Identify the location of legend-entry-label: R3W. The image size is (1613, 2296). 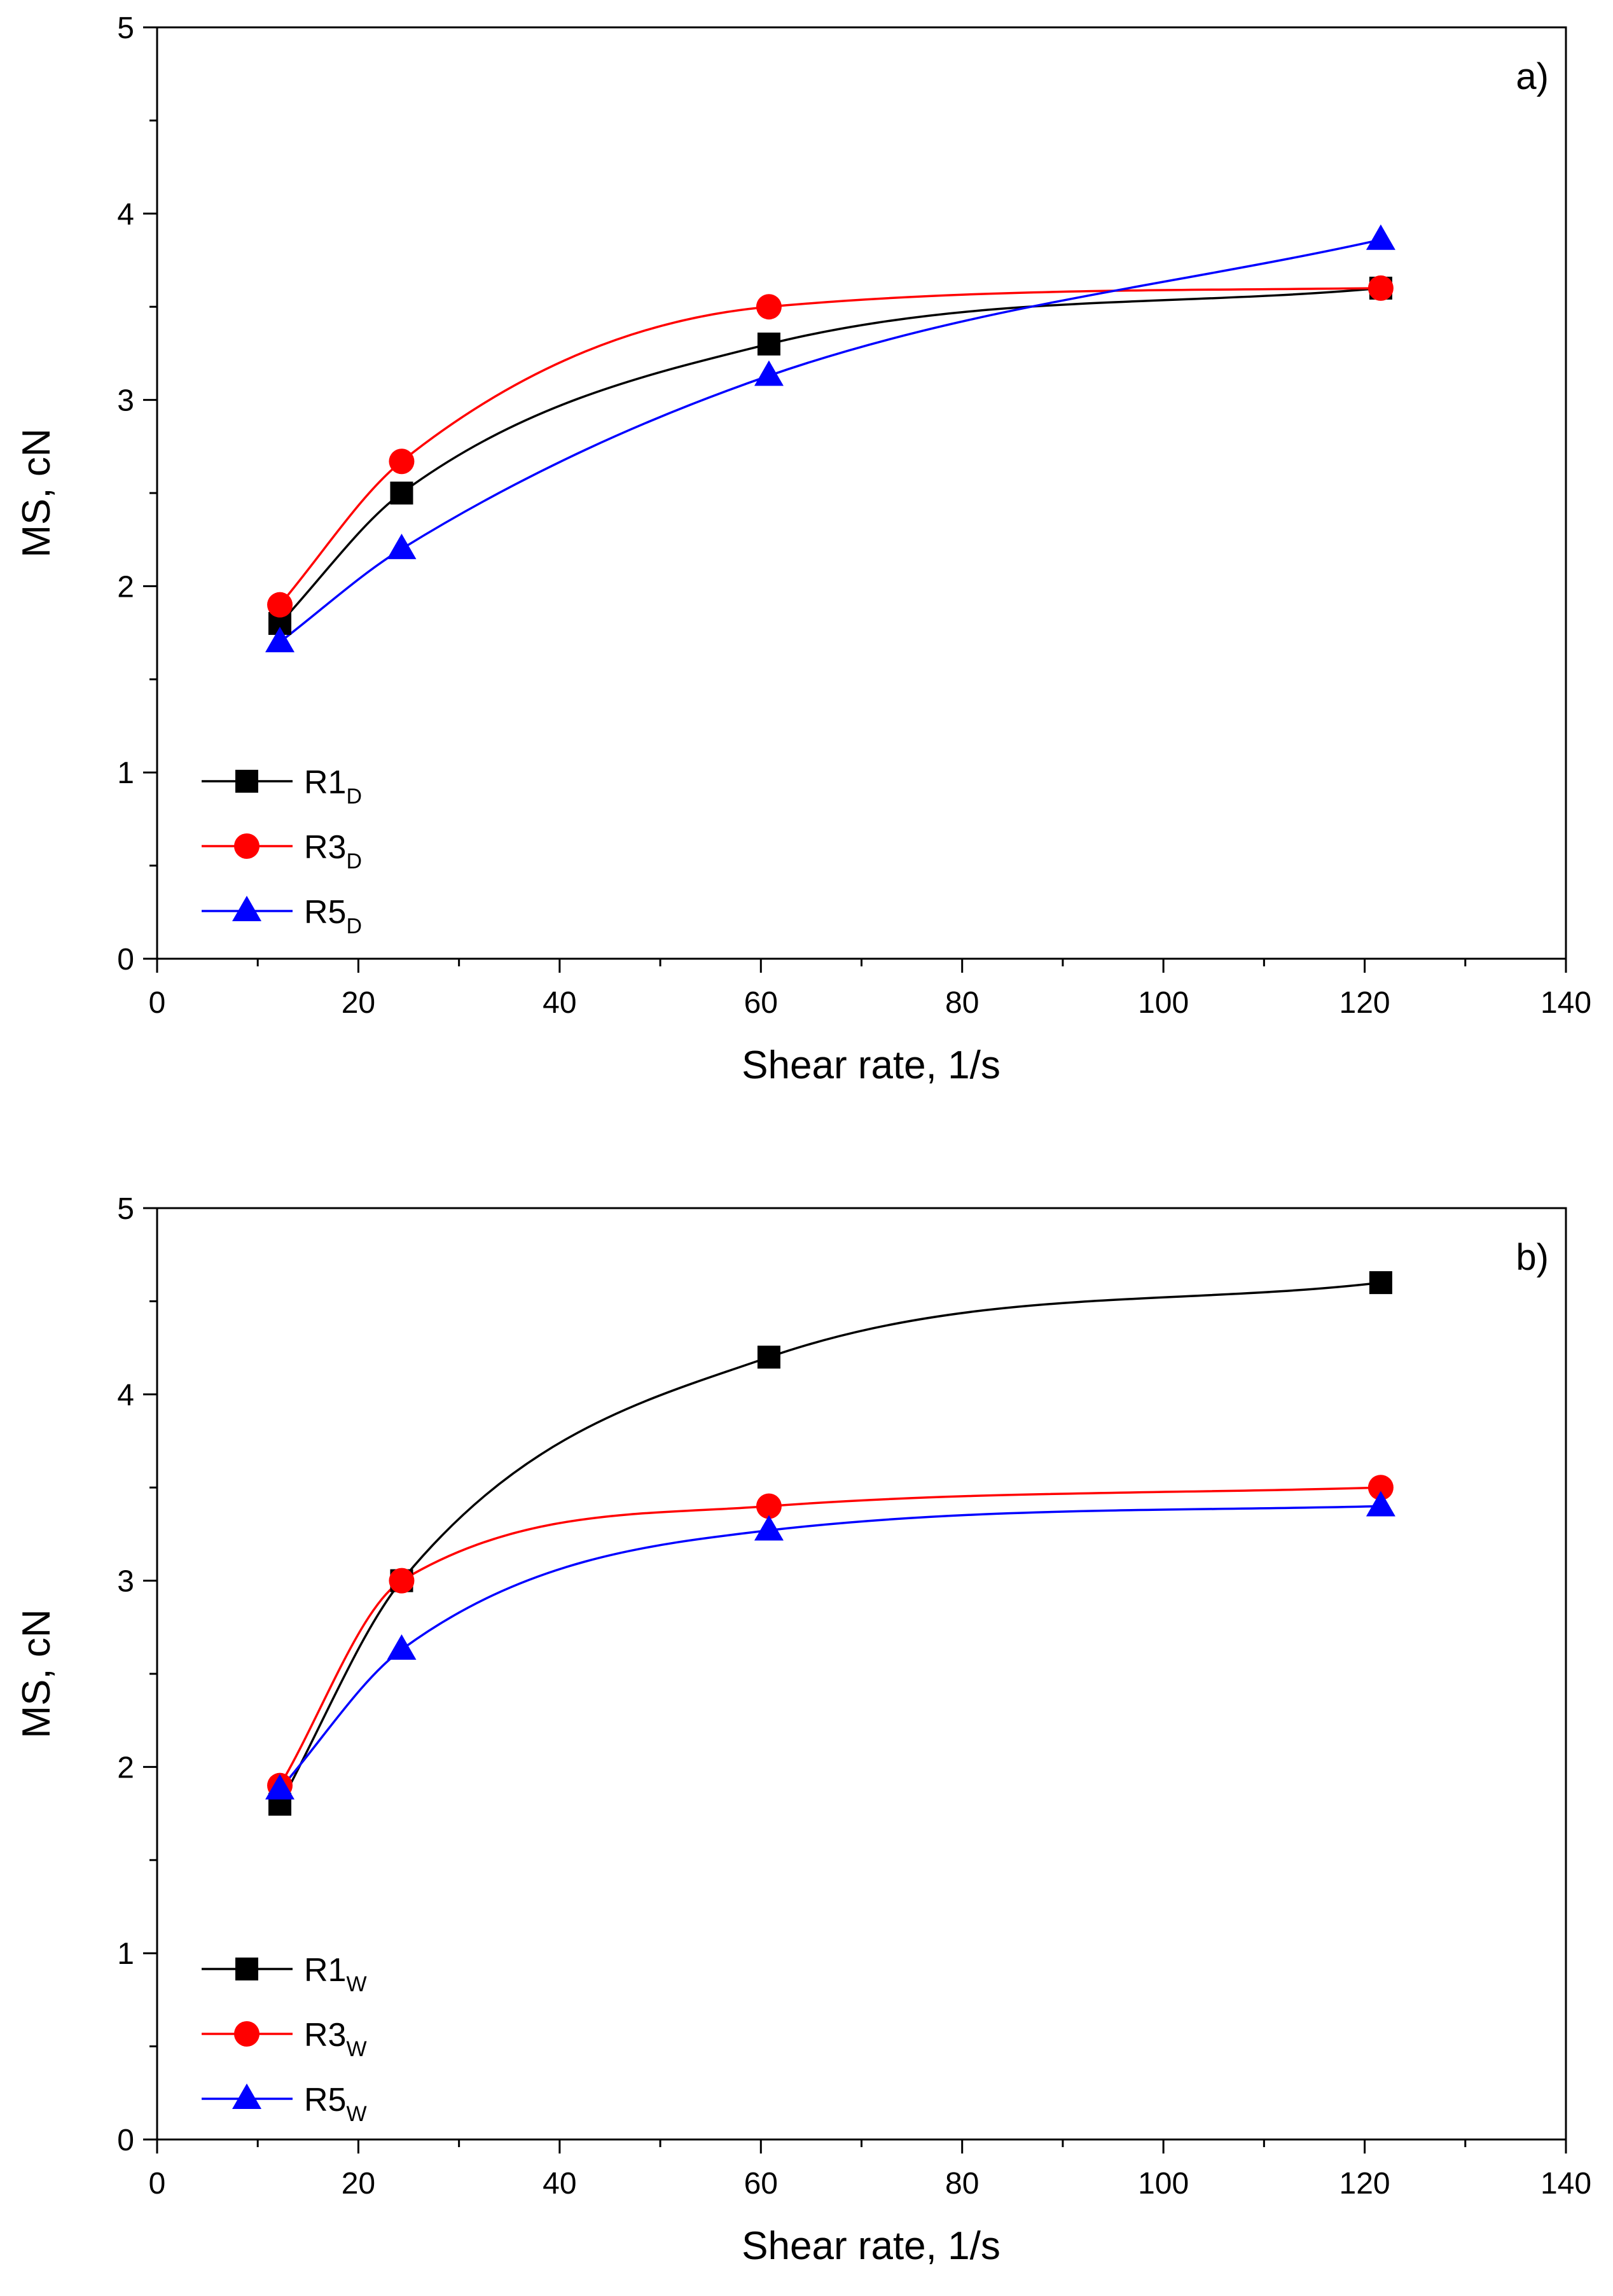
(335, 2039).